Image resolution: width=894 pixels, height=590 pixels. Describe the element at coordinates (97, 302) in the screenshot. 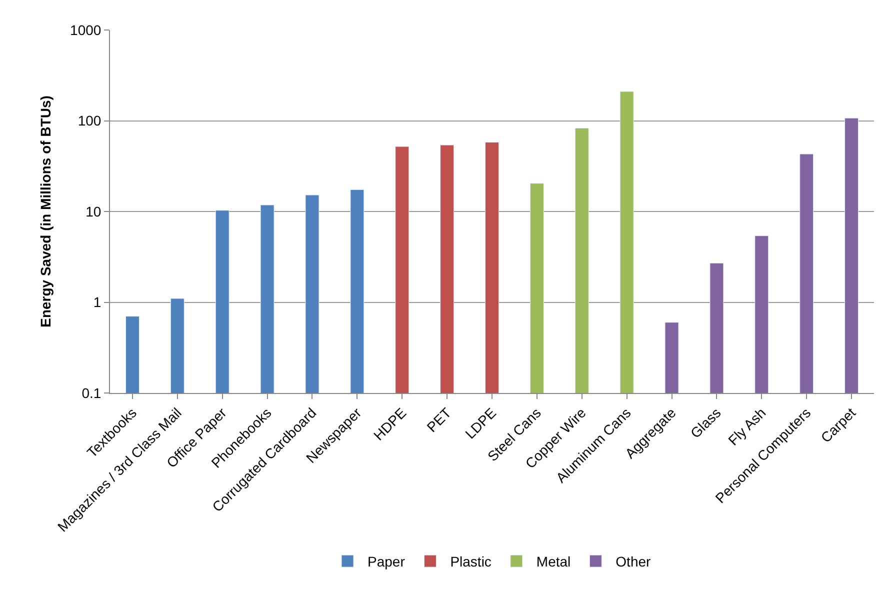

I see `y-tick-label: 1` at that location.